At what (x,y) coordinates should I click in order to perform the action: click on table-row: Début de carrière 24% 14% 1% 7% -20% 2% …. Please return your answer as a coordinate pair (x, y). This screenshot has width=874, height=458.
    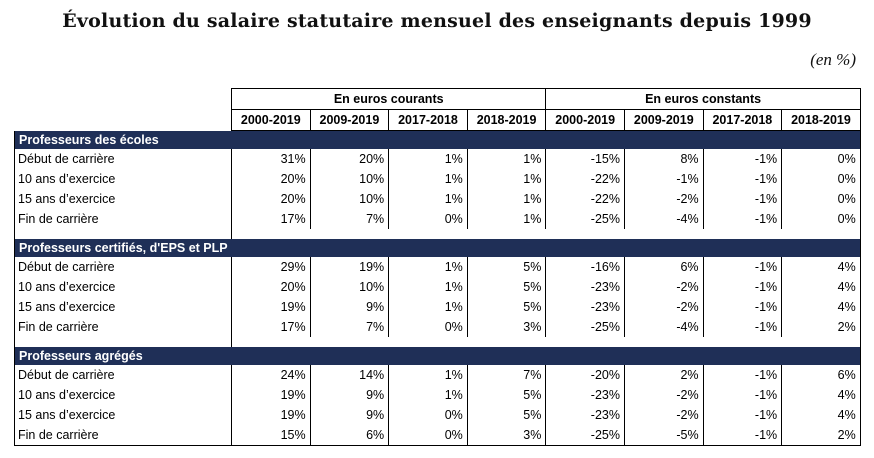
    Looking at the image, I should click on (437, 375).